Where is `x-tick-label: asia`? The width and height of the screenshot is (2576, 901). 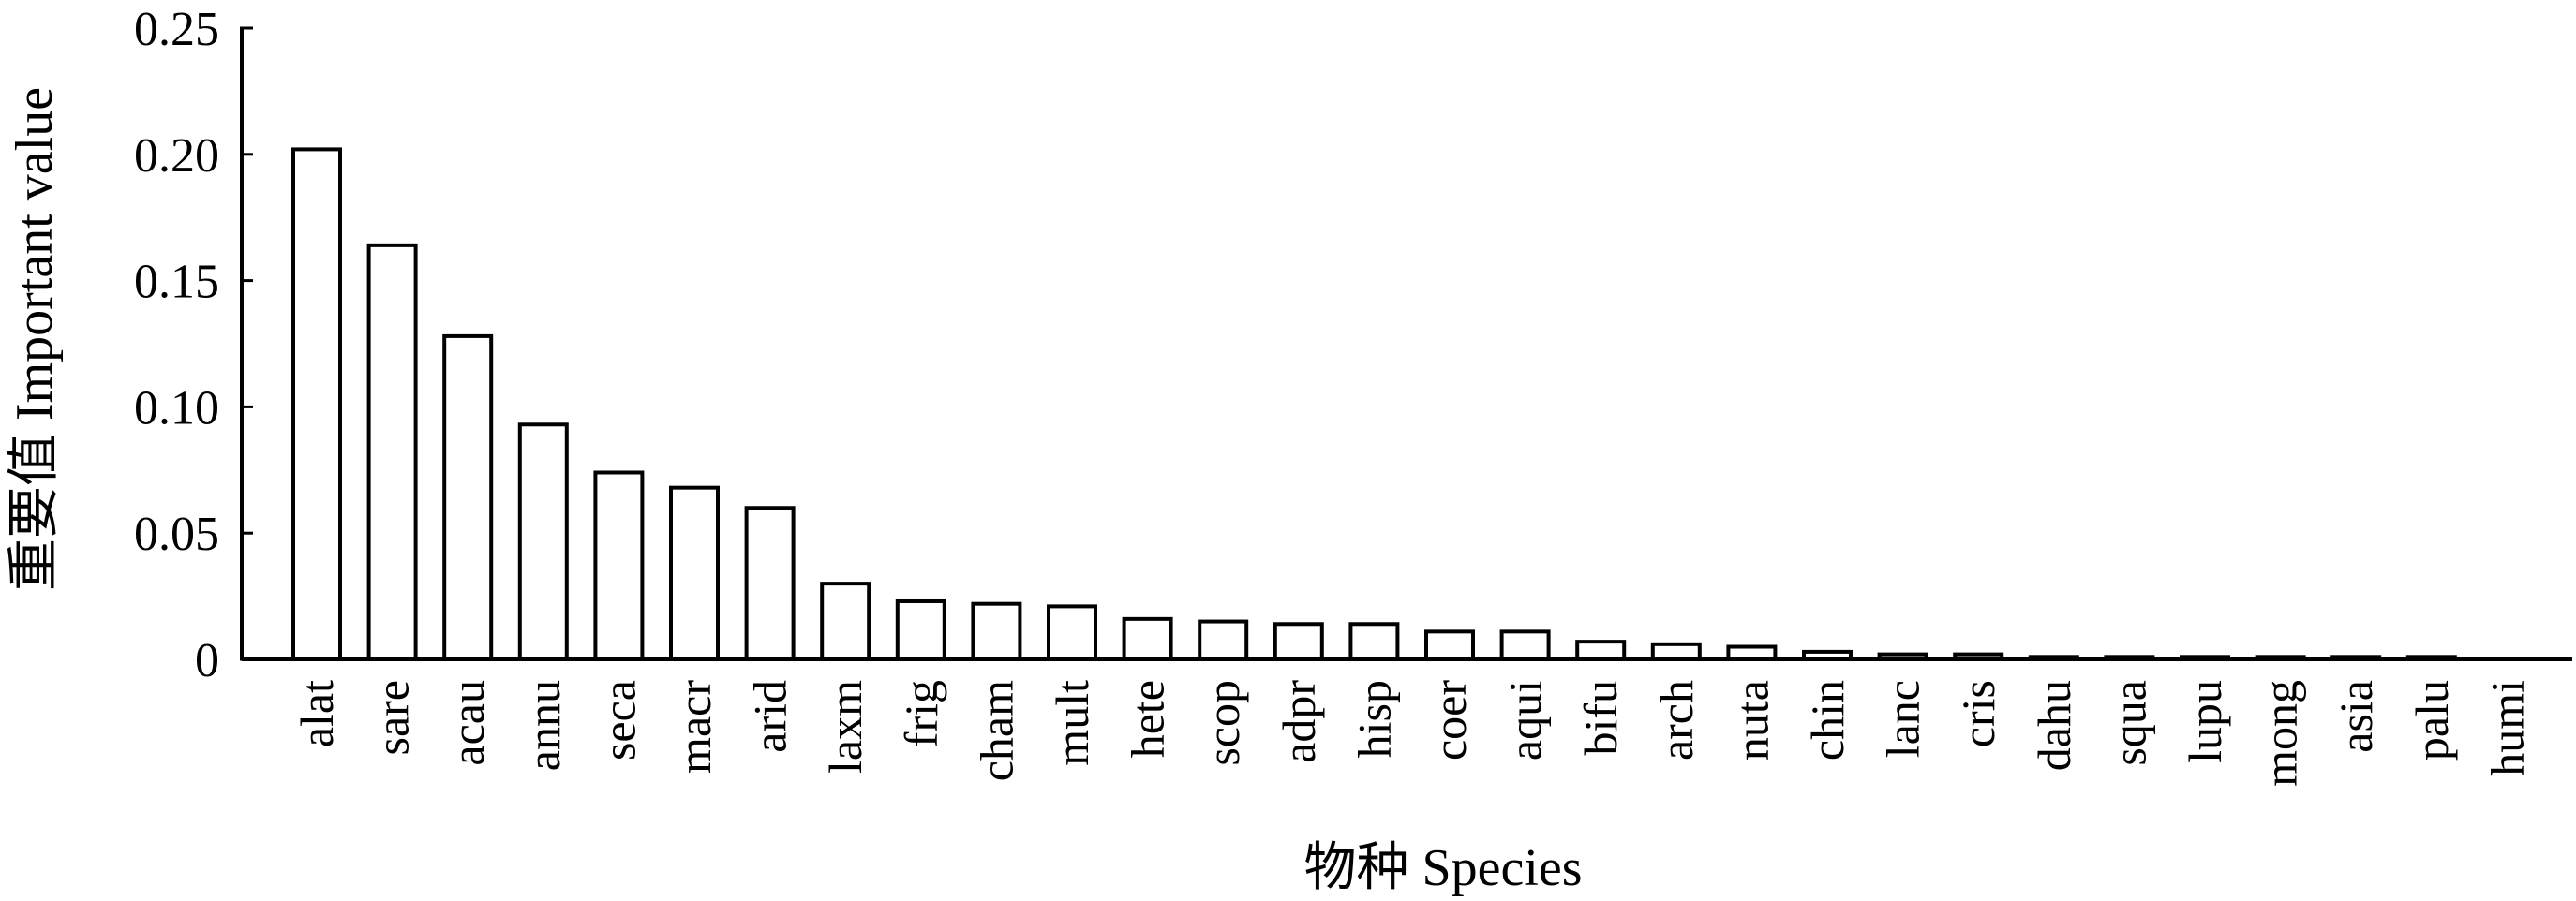
x-tick-label: asia is located at coordinates (2356, 716).